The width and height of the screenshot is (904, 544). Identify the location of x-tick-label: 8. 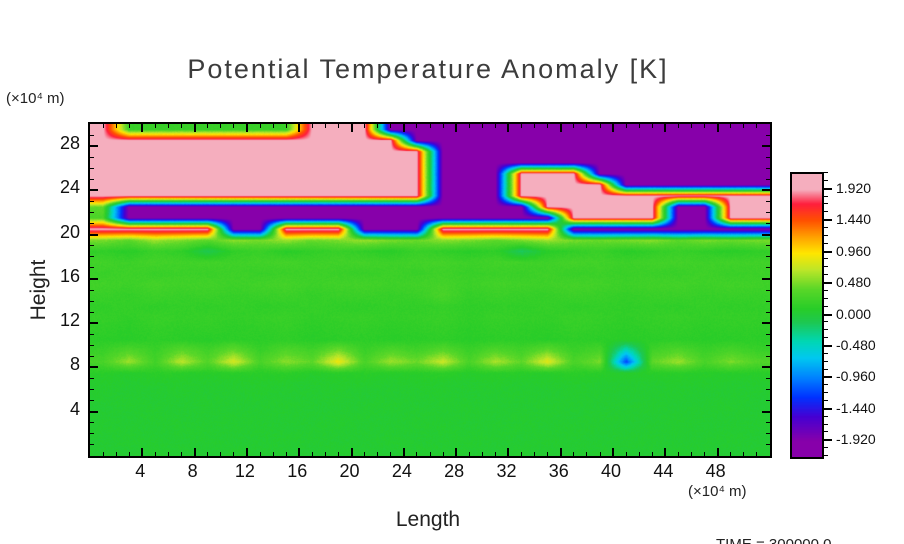
(192, 471).